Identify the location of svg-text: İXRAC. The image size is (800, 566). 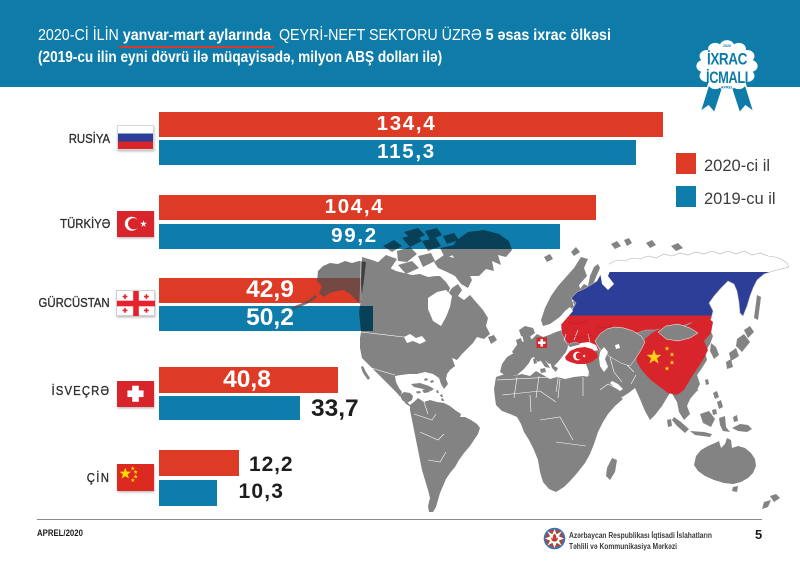
(727, 59).